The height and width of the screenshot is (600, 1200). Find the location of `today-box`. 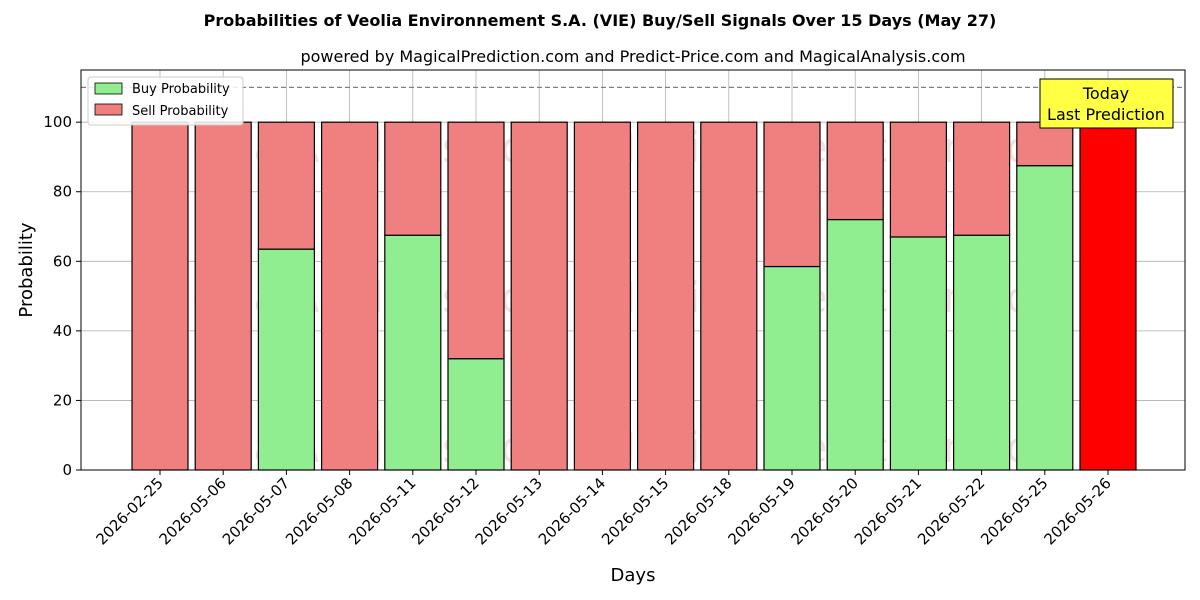

today-box is located at coordinates (1106, 103).